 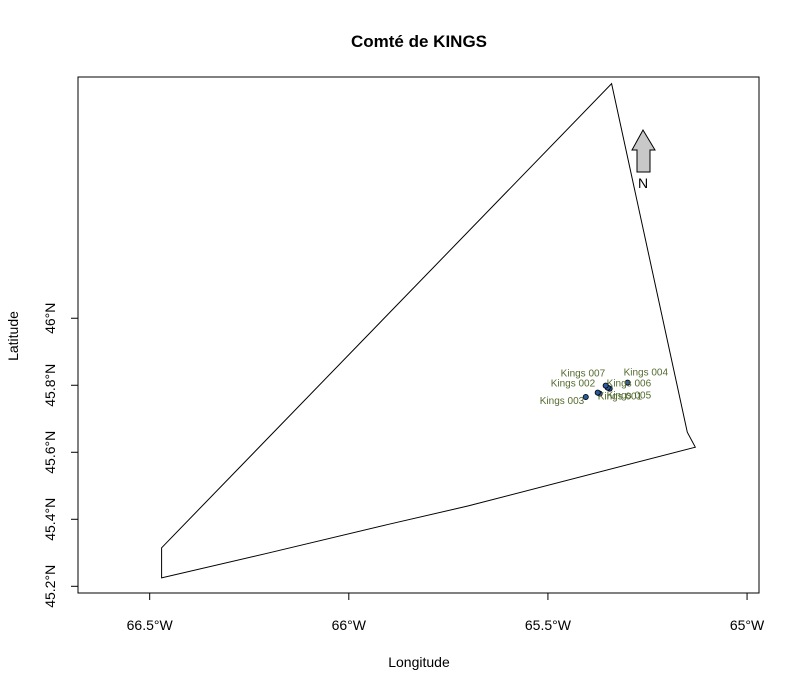 I want to click on north-arrow: N, so click(x=643, y=159).